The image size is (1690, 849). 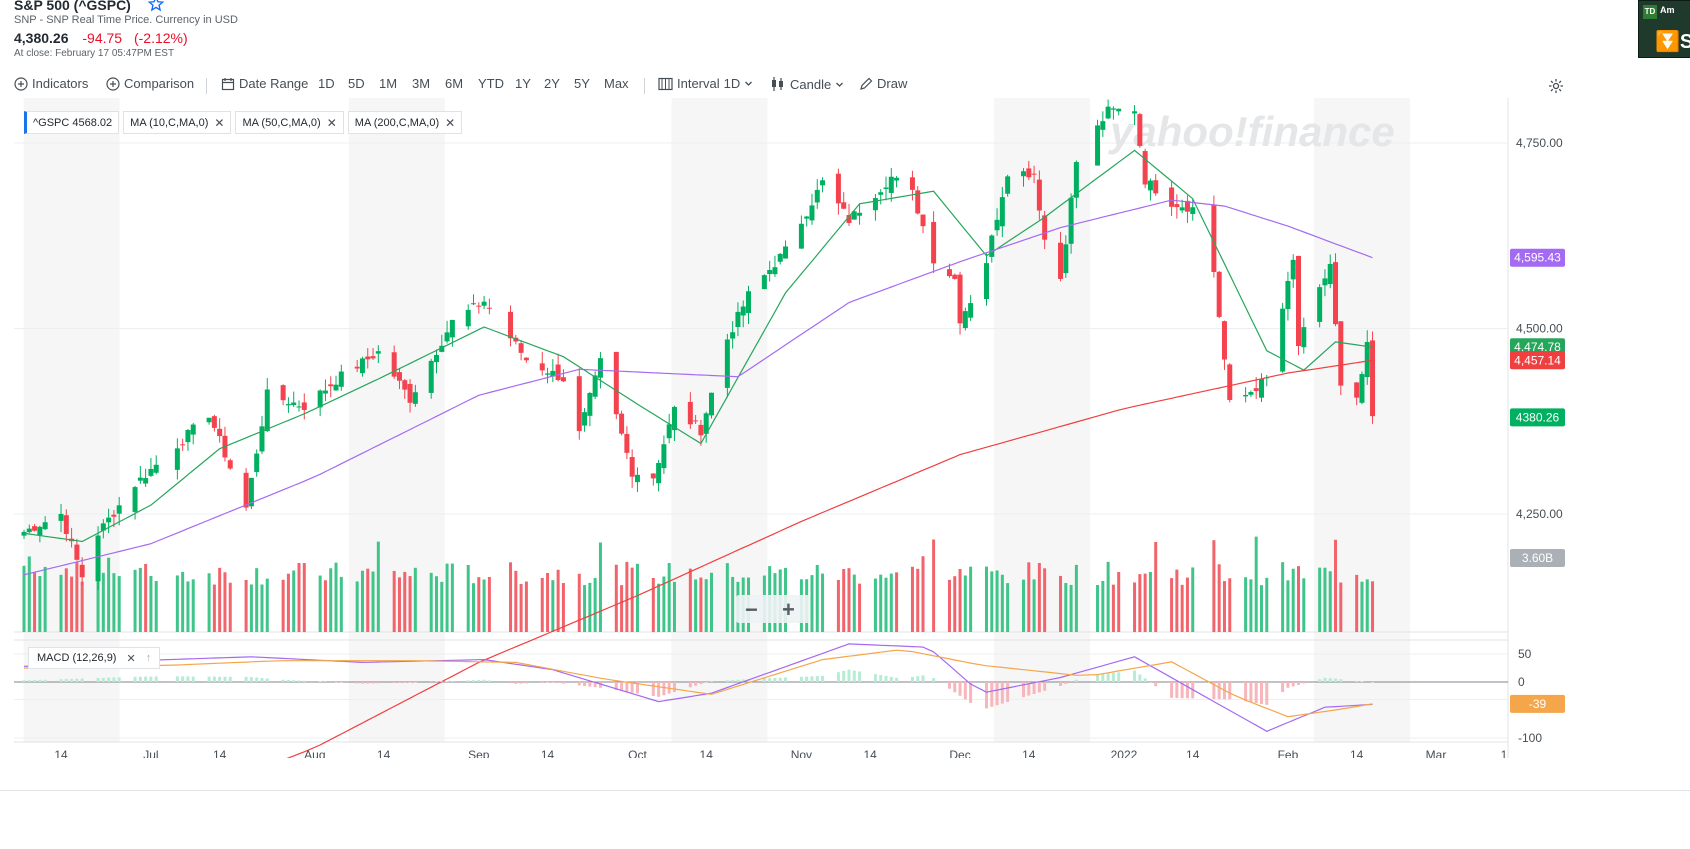 What do you see at coordinates (148, 658) in the screenshot?
I see `arrow-up-icon: ↑` at bounding box center [148, 658].